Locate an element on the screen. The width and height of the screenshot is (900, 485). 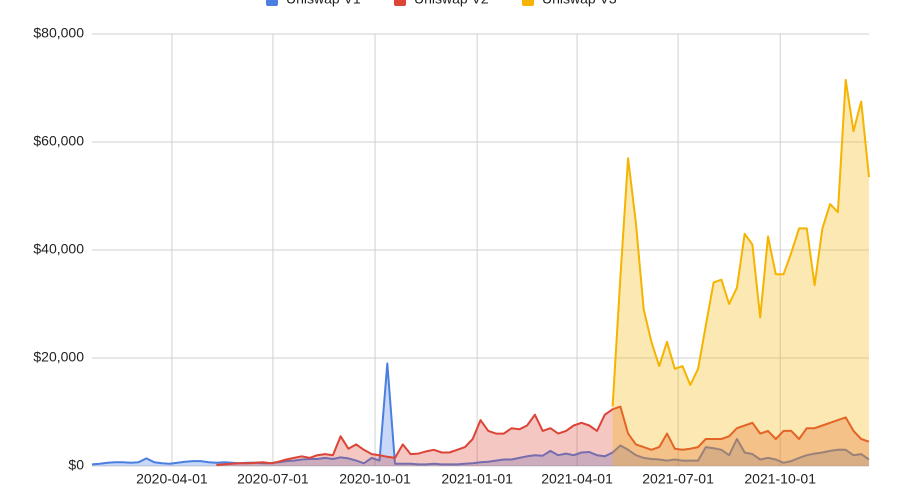
legend-label: Uniswap V3 is located at coordinates (579, 3).